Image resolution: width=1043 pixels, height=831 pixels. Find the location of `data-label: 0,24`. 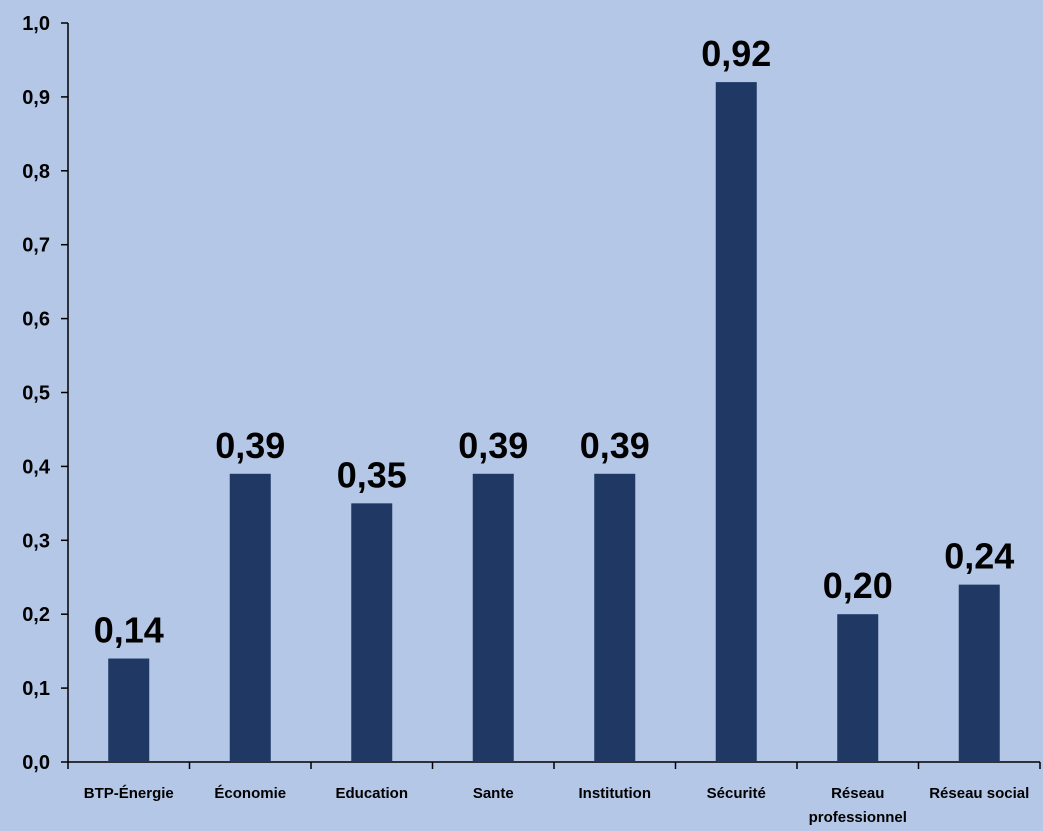

data-label: 0,24 is located at coordinates (979, 556).